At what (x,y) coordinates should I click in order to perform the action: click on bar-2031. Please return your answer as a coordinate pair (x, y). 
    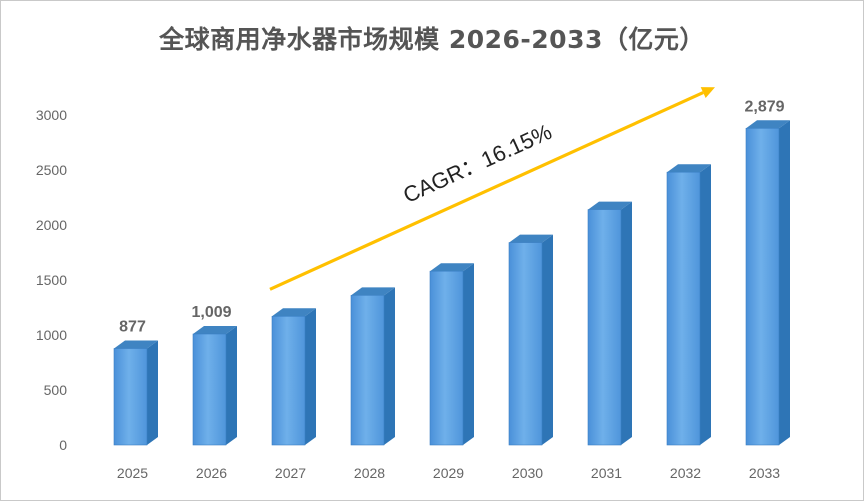
    Looking at the image, I should click on (609, 323).